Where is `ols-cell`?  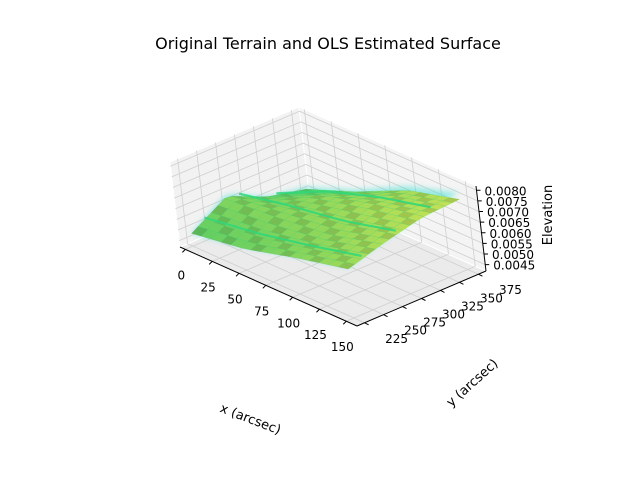
ols-cell is located at coordinates (451, 200).